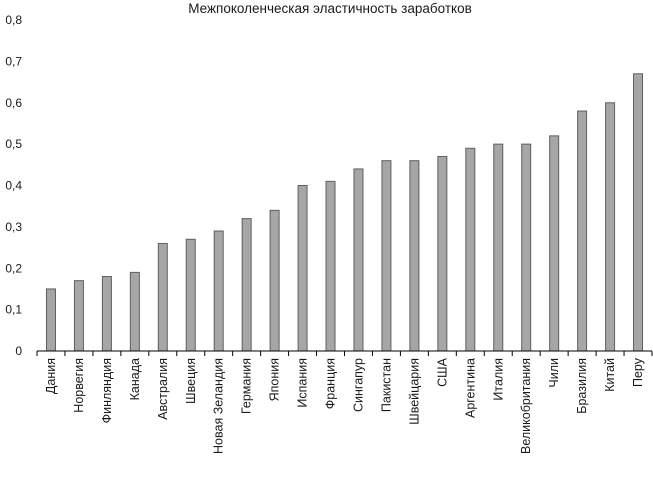  What do you see at coordinates (163, 389) in the screenshot?
I see `x-category-label: Австралия` at bounding box center [163, 389].